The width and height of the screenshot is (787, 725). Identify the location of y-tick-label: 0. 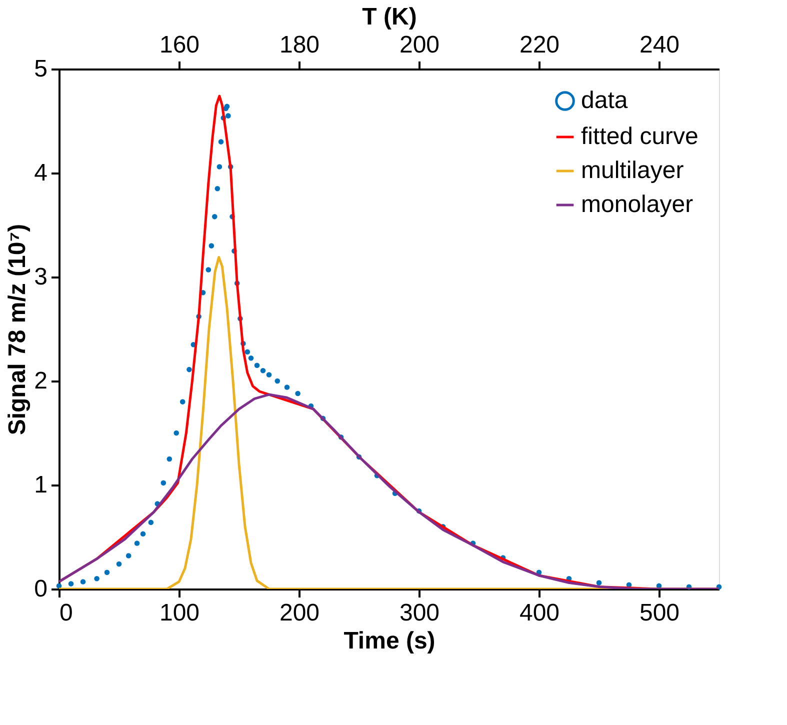
(41, 589).